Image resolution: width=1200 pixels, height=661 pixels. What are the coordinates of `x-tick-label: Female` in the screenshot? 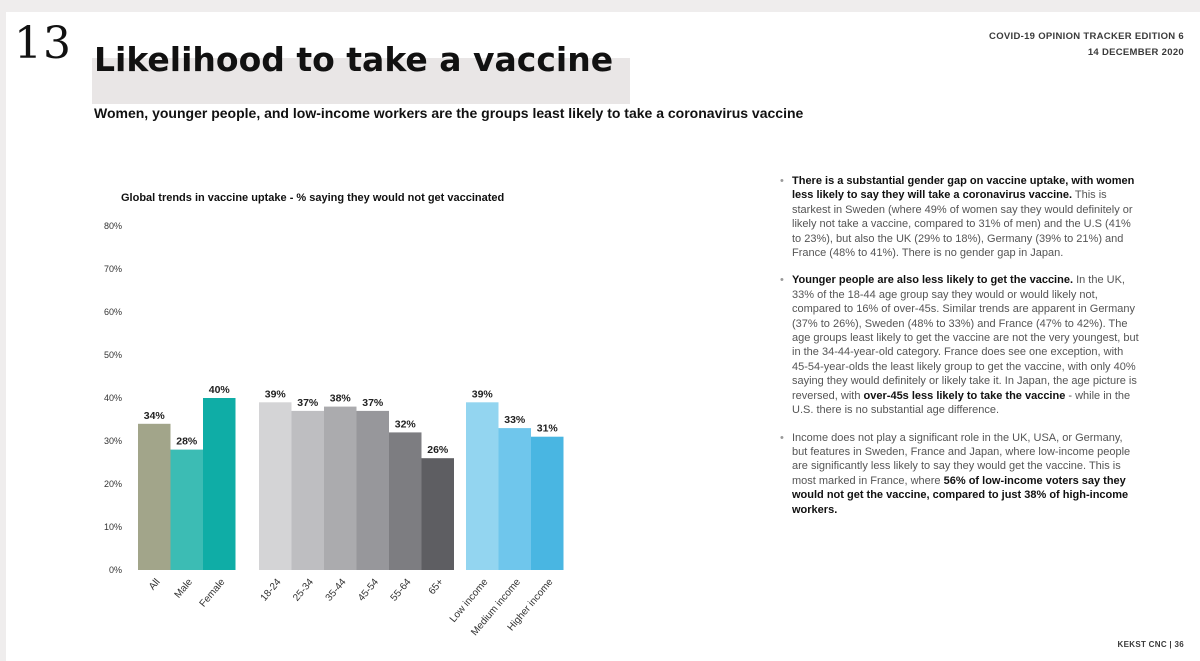 It's located at (213, 593).